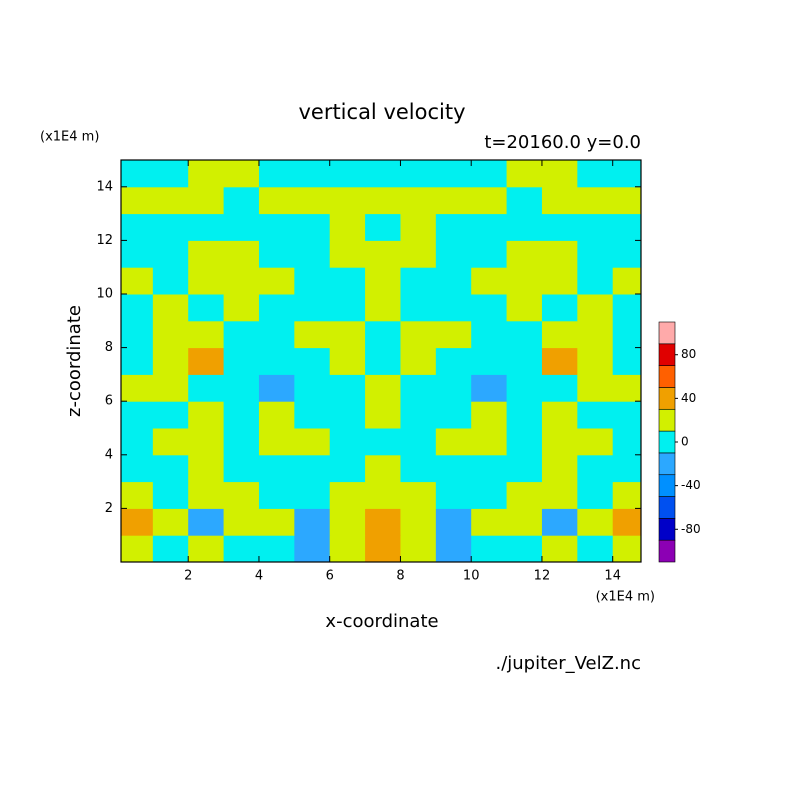 The width and height of the screenshot is (804, 808). I want to click on y-tick-label: 10, so click(104, 294).